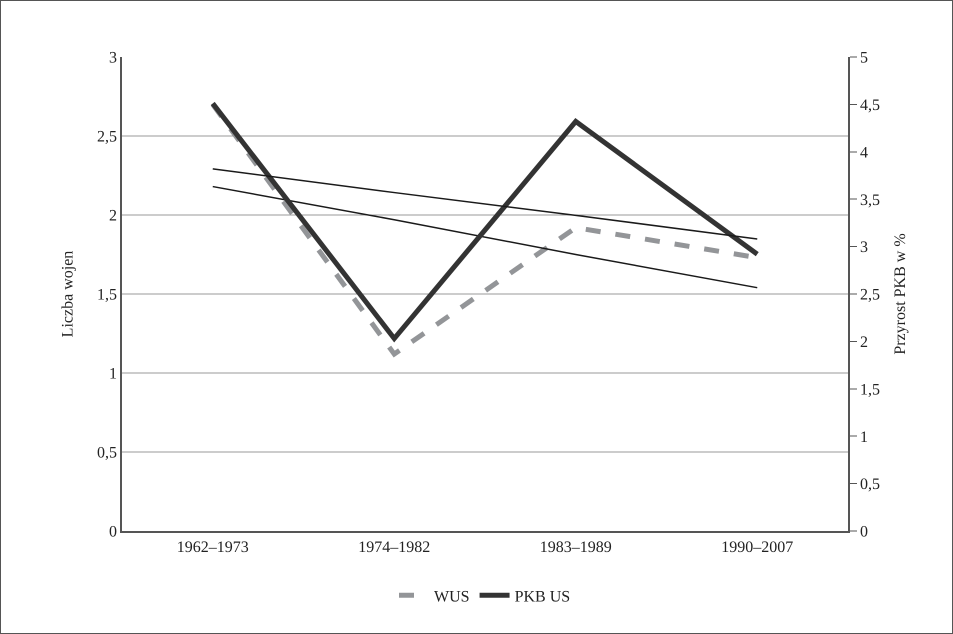 This screenshot has height=634, width=953. I want to click on y2-tick-label: 2,5, so click(870, 295).